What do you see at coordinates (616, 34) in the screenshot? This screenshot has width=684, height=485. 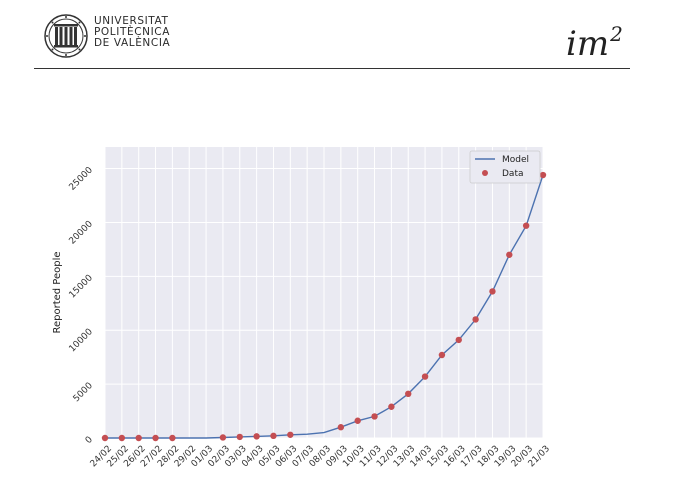 I see `institute-sup: 2` at bounding box center [616, 34].